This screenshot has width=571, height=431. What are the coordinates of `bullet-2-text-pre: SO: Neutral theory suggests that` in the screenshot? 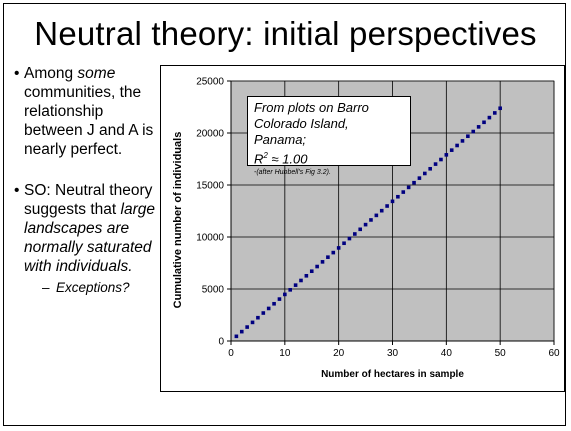 It's located at (88, 200).